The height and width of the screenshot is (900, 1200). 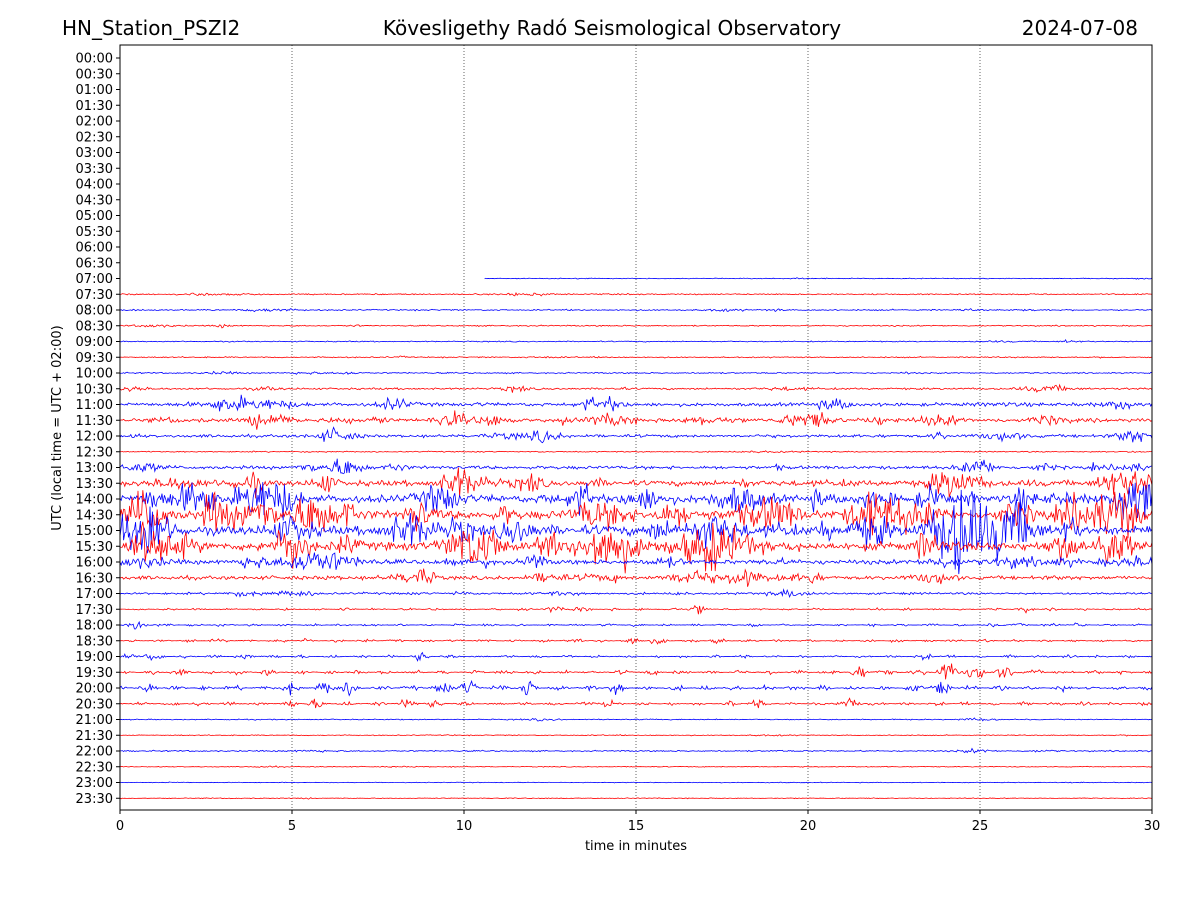 What do you see at coordinates (94, 389) in the screenshot?
I see `y-tick-label: 10:30` at bounding box center [94, 389].